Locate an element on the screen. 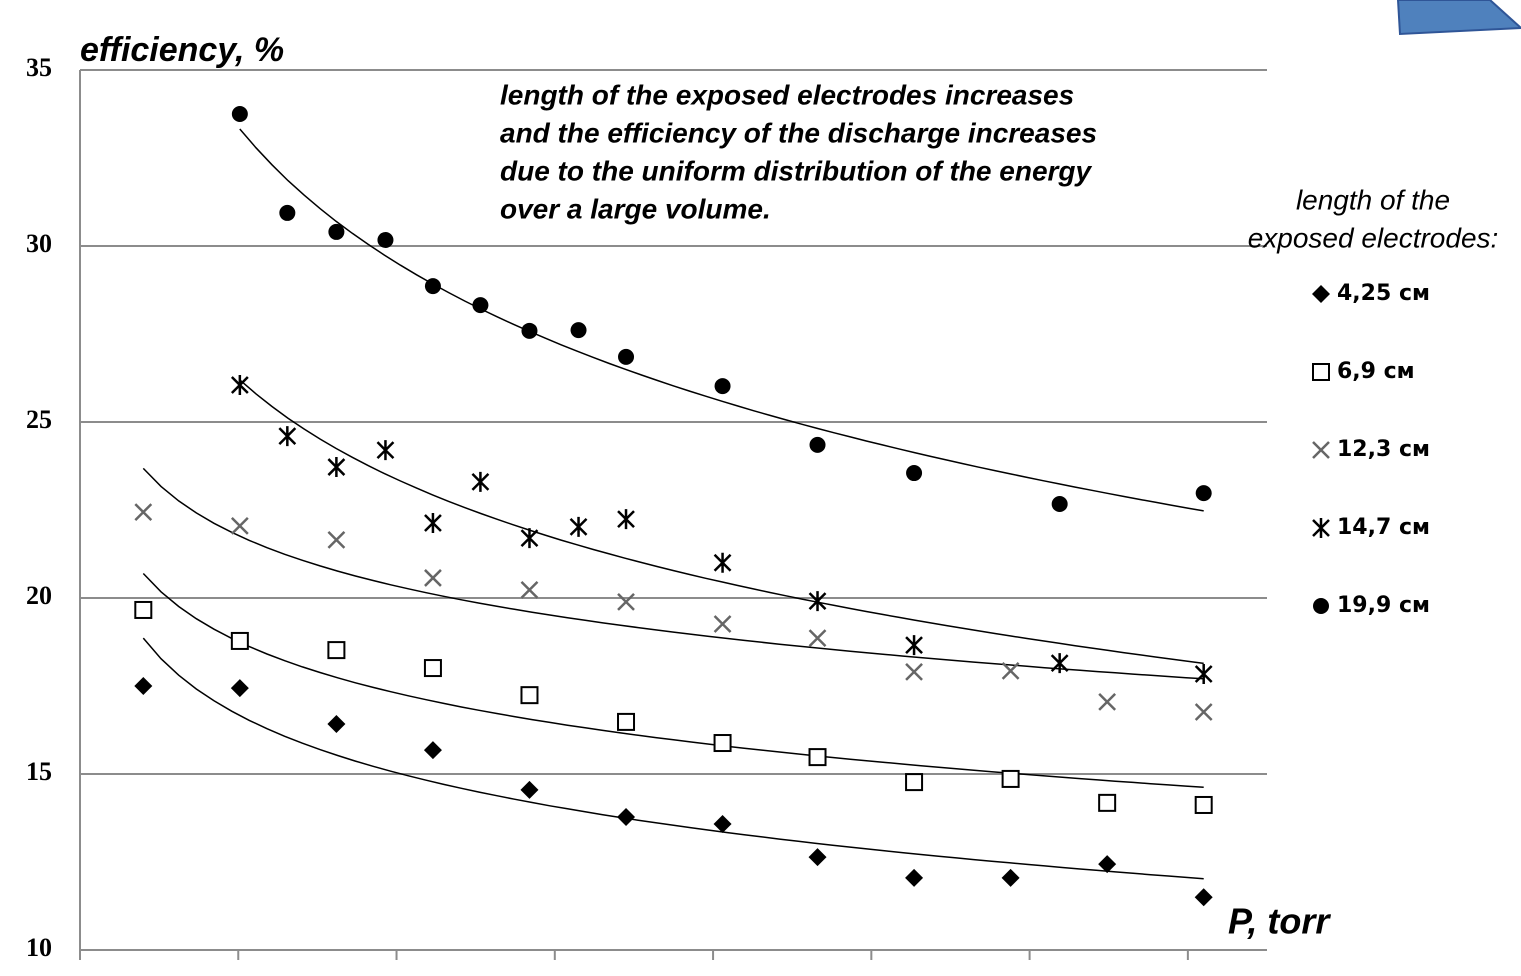 This screenshot has height=976, width=1521. y-tick-label: 25 is located at coordinates (39, 419).